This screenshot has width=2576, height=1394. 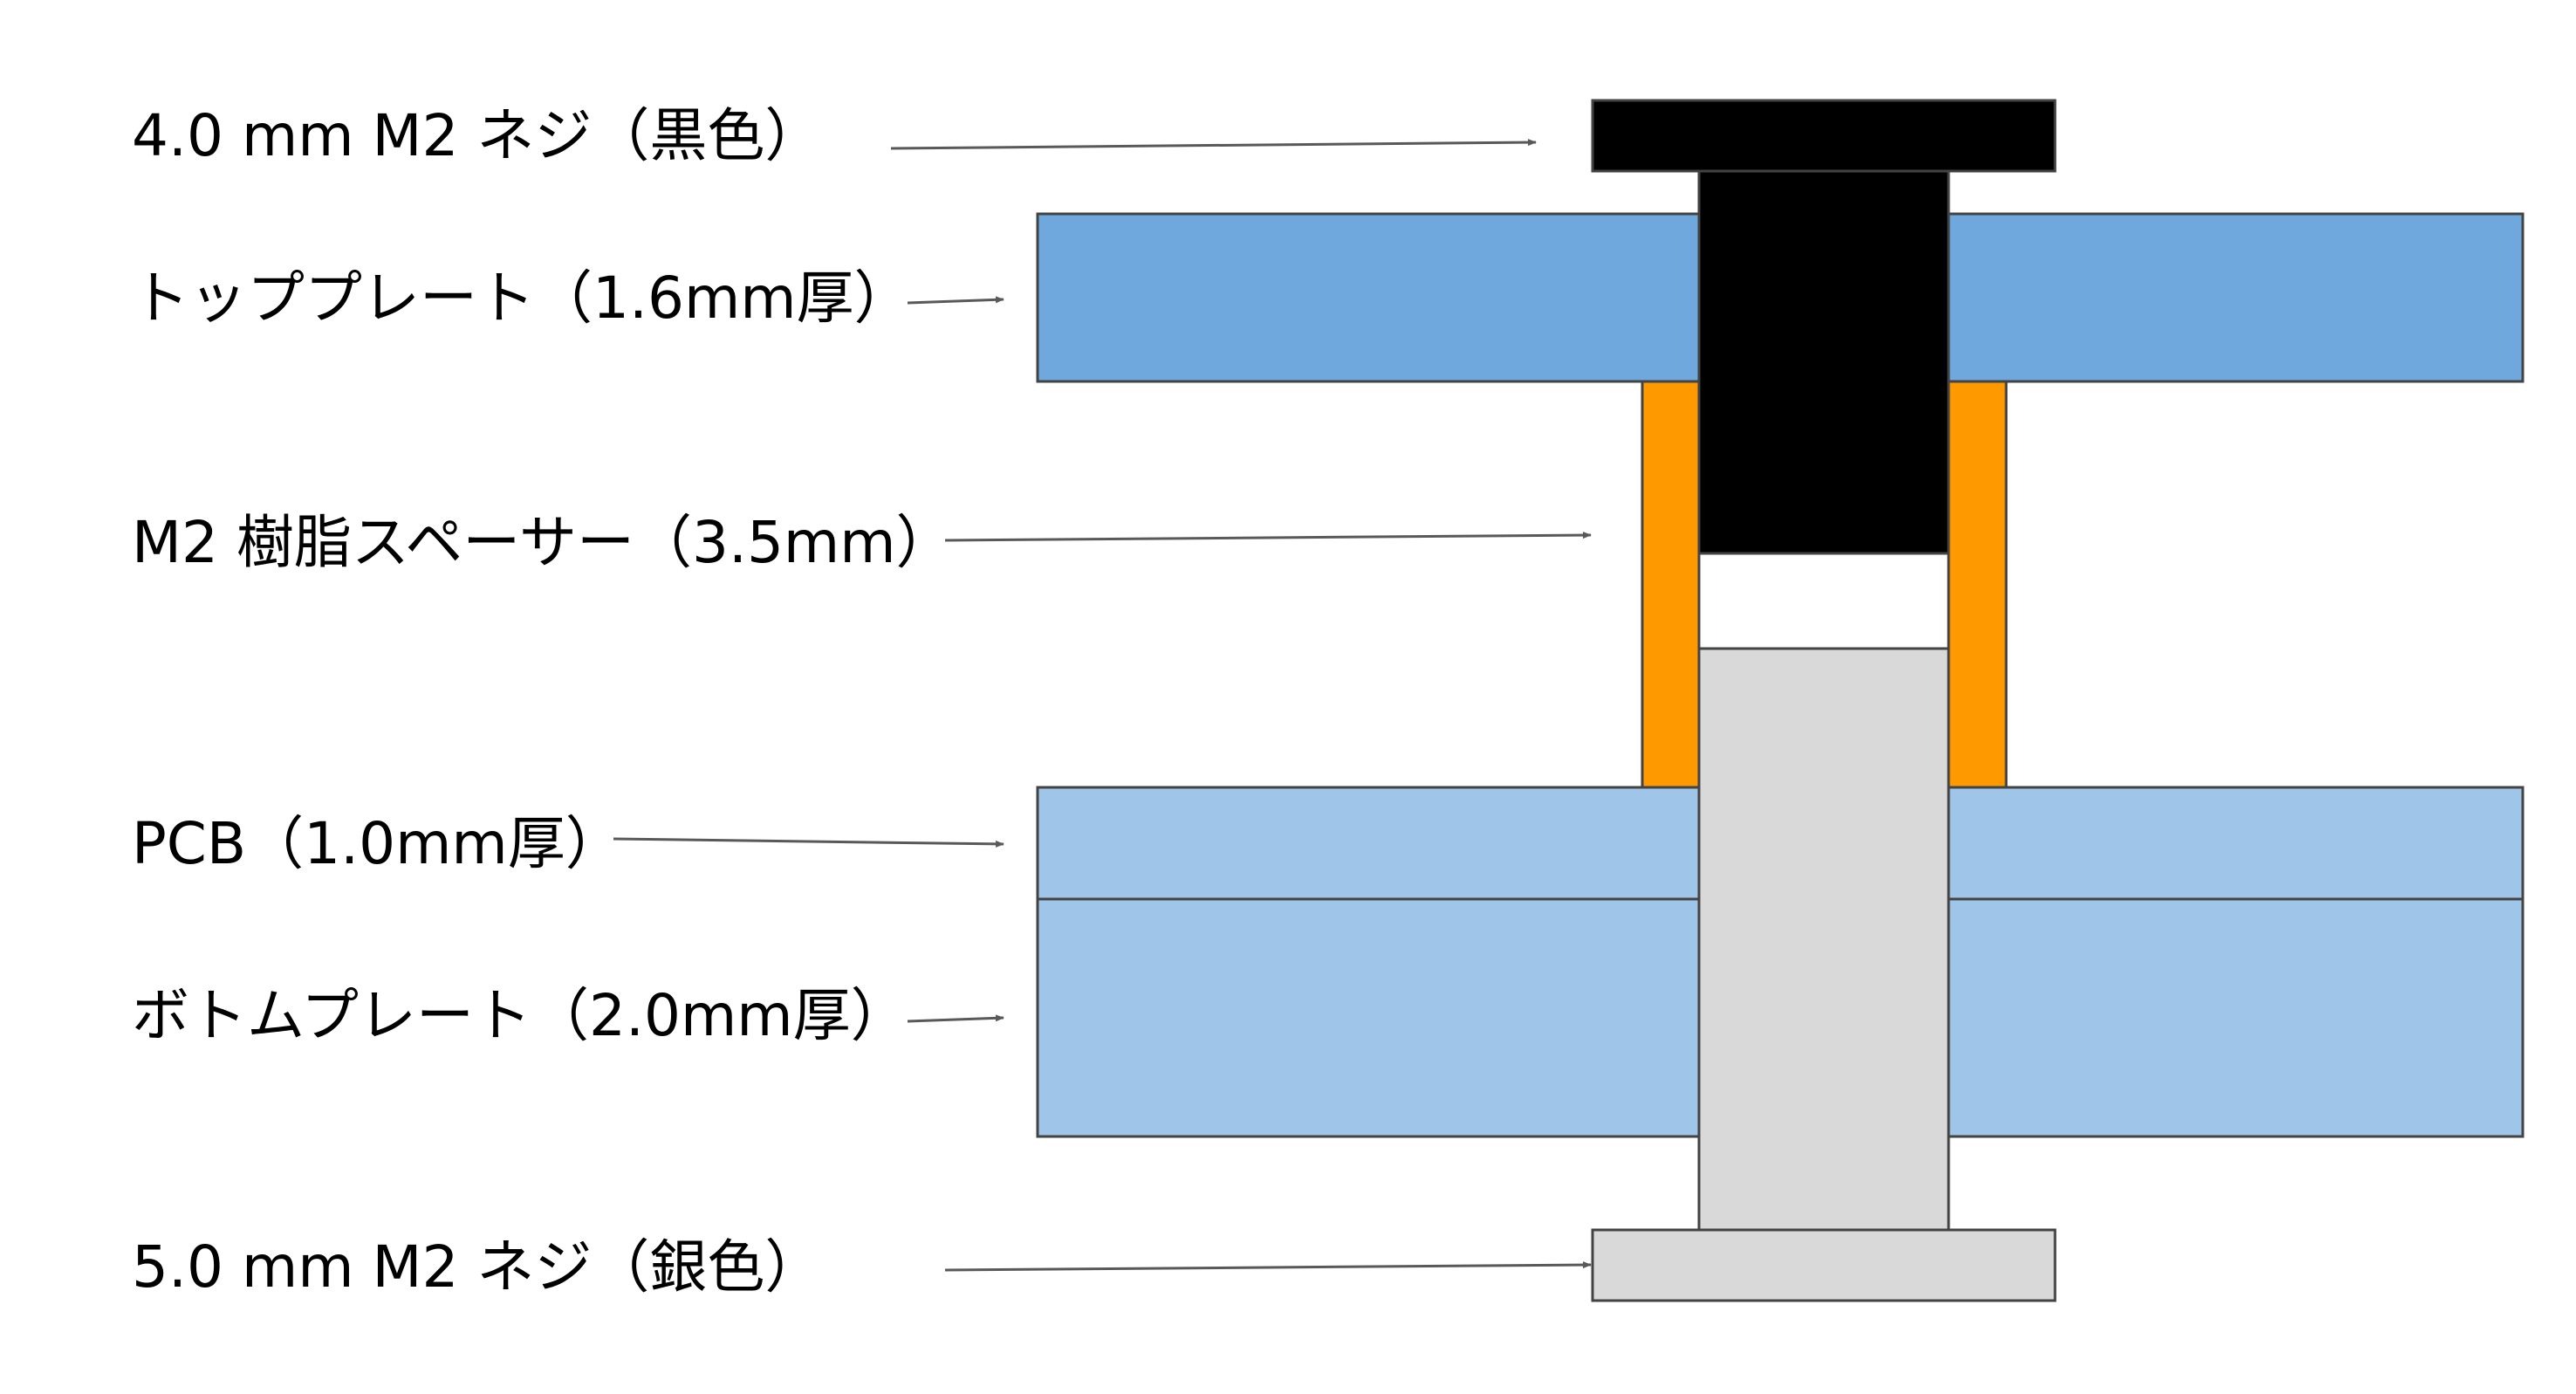 What do you see at coordinates (1268, 537) in the screenshot?
I see `arrow-spacer` at bounding box center [1268, 537].